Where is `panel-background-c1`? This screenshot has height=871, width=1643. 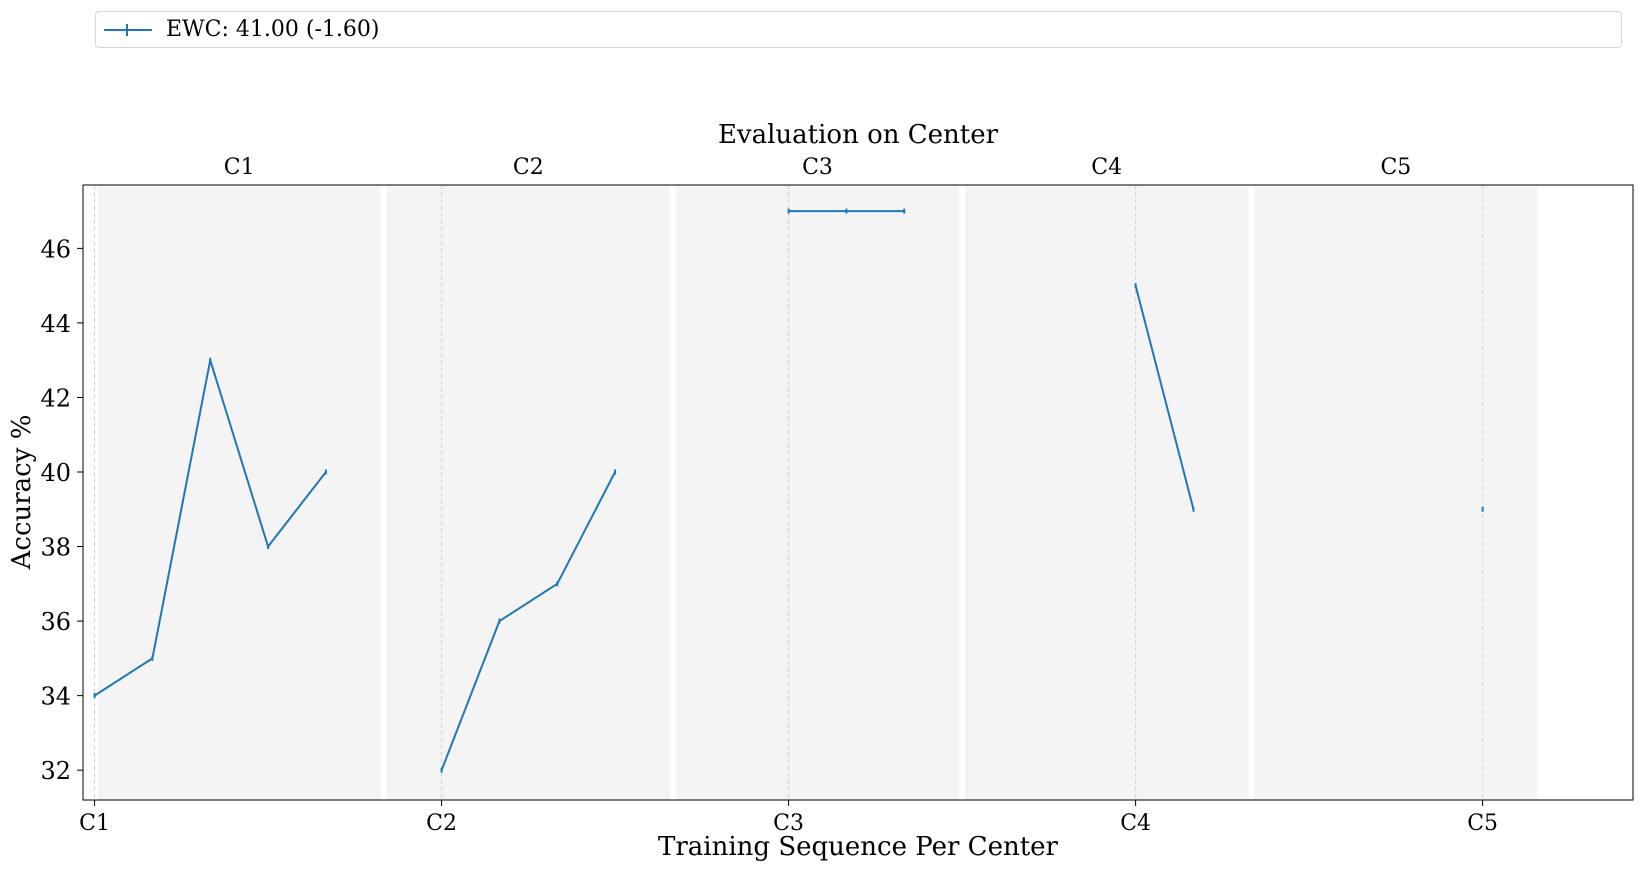
panel-background-c1 is located at coordinates (239, 492).